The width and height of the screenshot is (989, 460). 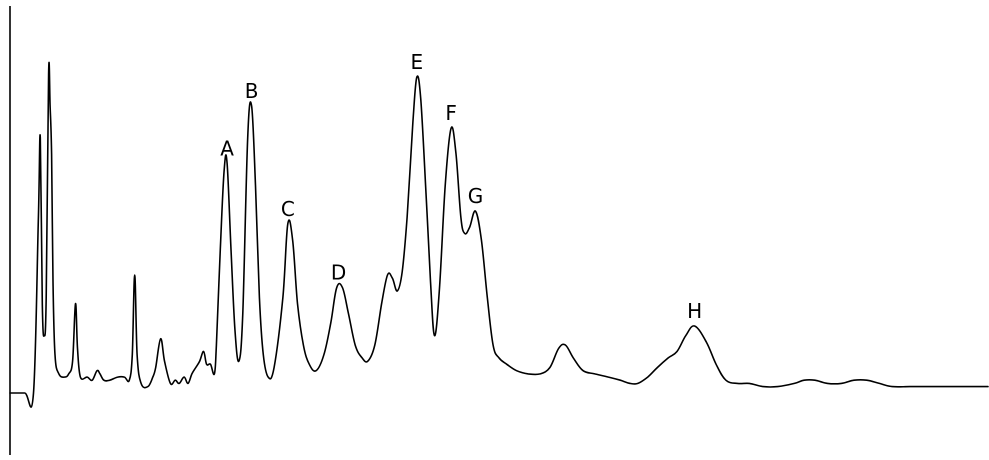 I want to click on peak-label-e: E, so click(x=416, y=62).